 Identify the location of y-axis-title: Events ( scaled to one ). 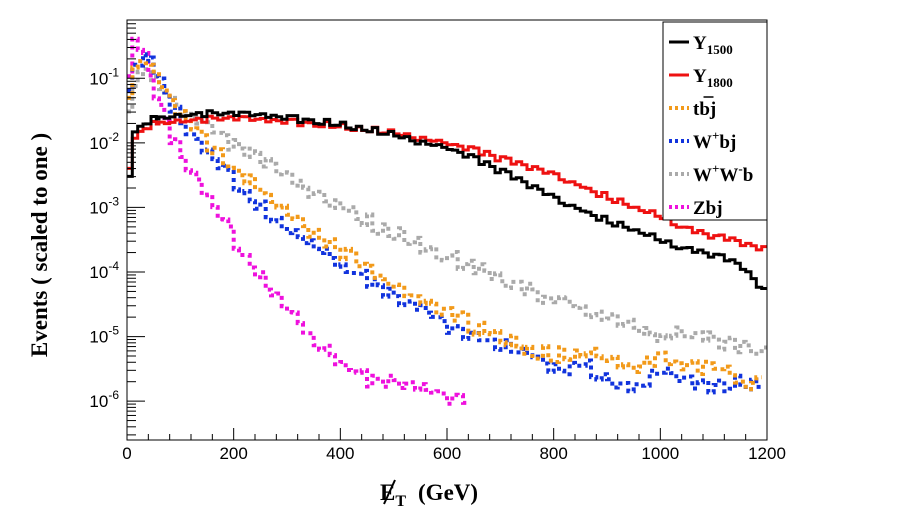
(39, 245).